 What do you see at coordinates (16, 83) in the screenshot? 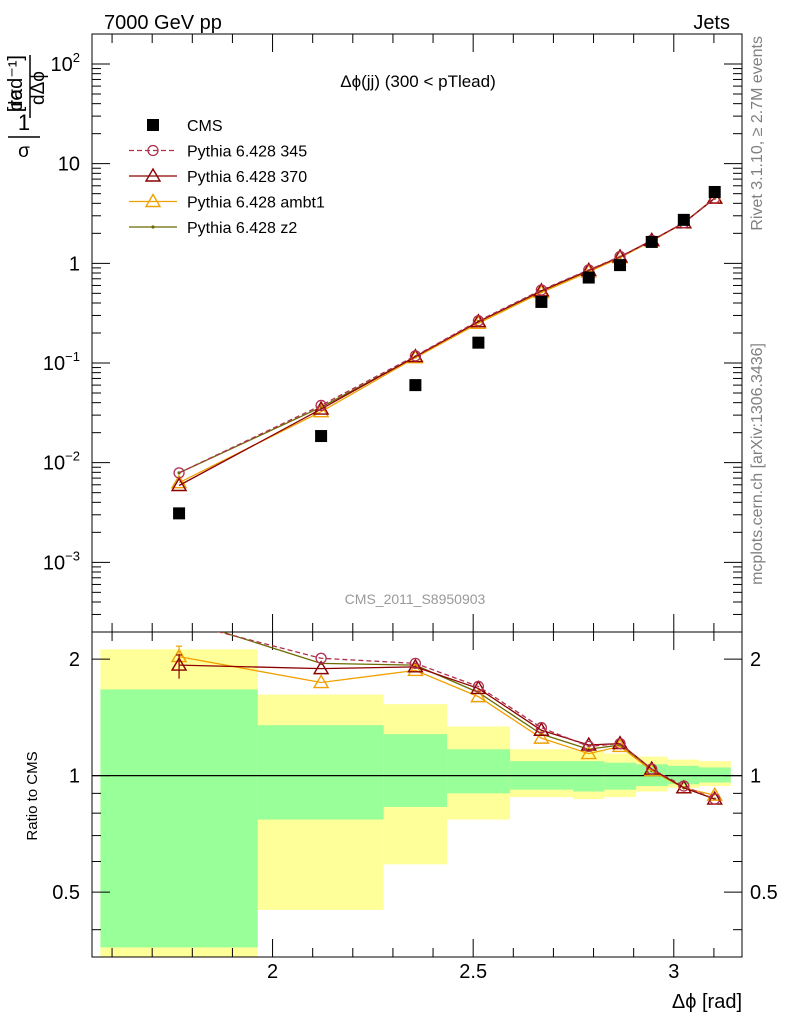
I see `svg-text: [rad⁻¹]` at bounding box center [16, 83].